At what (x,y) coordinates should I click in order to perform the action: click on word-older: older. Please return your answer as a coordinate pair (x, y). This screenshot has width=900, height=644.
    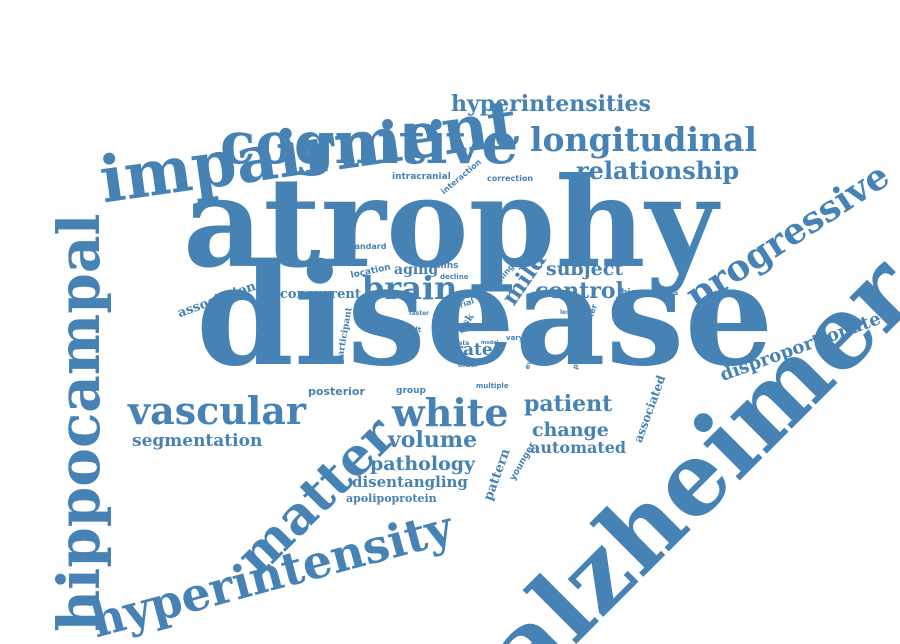
    Looking at the image, I should click on (468, 365).